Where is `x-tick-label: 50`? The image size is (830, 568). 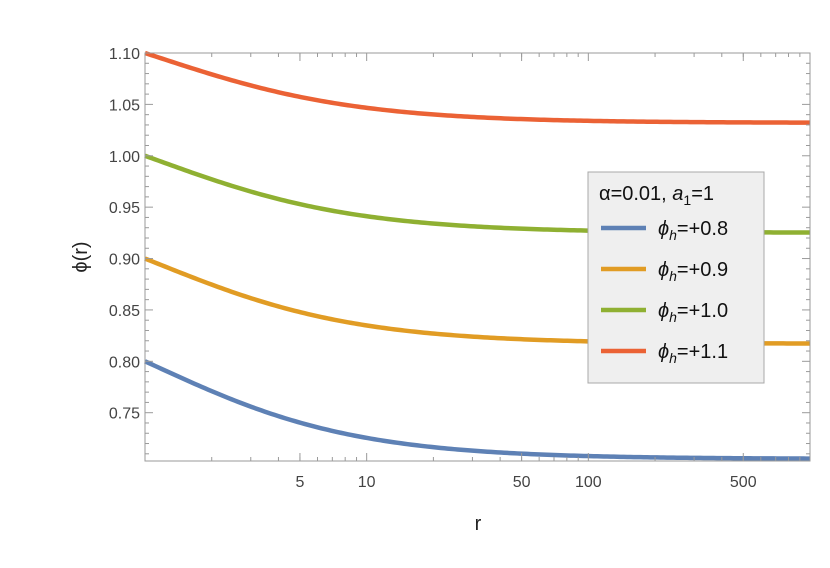
x-tick-label: 50 is located at coordinates (522, 482).